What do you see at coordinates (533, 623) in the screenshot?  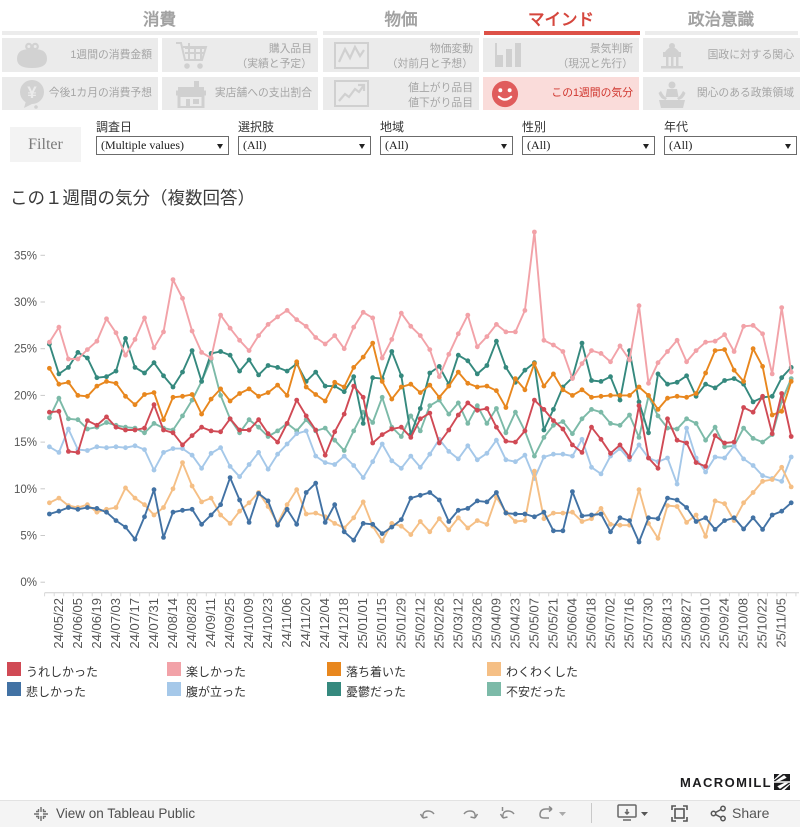 I see `svg-text: 25/05/07` at bounding box center [533, 623].